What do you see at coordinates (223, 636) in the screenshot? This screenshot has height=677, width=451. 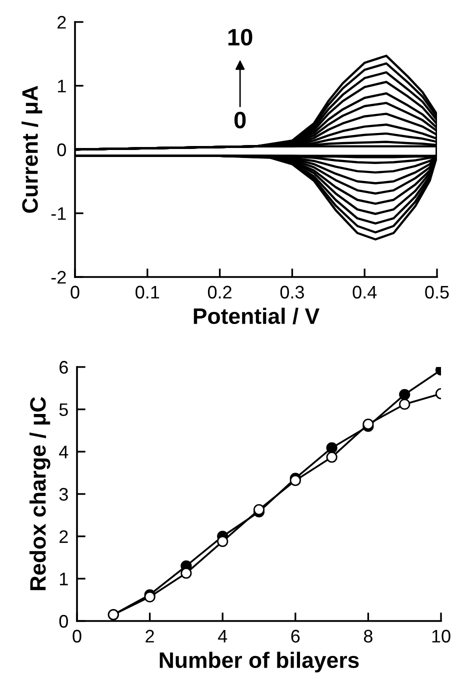 I see `x-tick-label: 4` at bounding box center [223, 636].